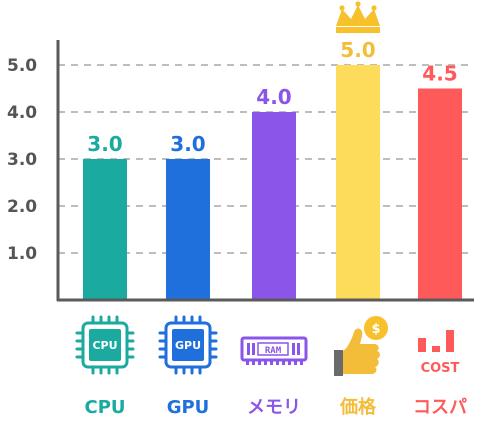  I want to click on gpu-chip-icon: GPU, so click(188, 345).